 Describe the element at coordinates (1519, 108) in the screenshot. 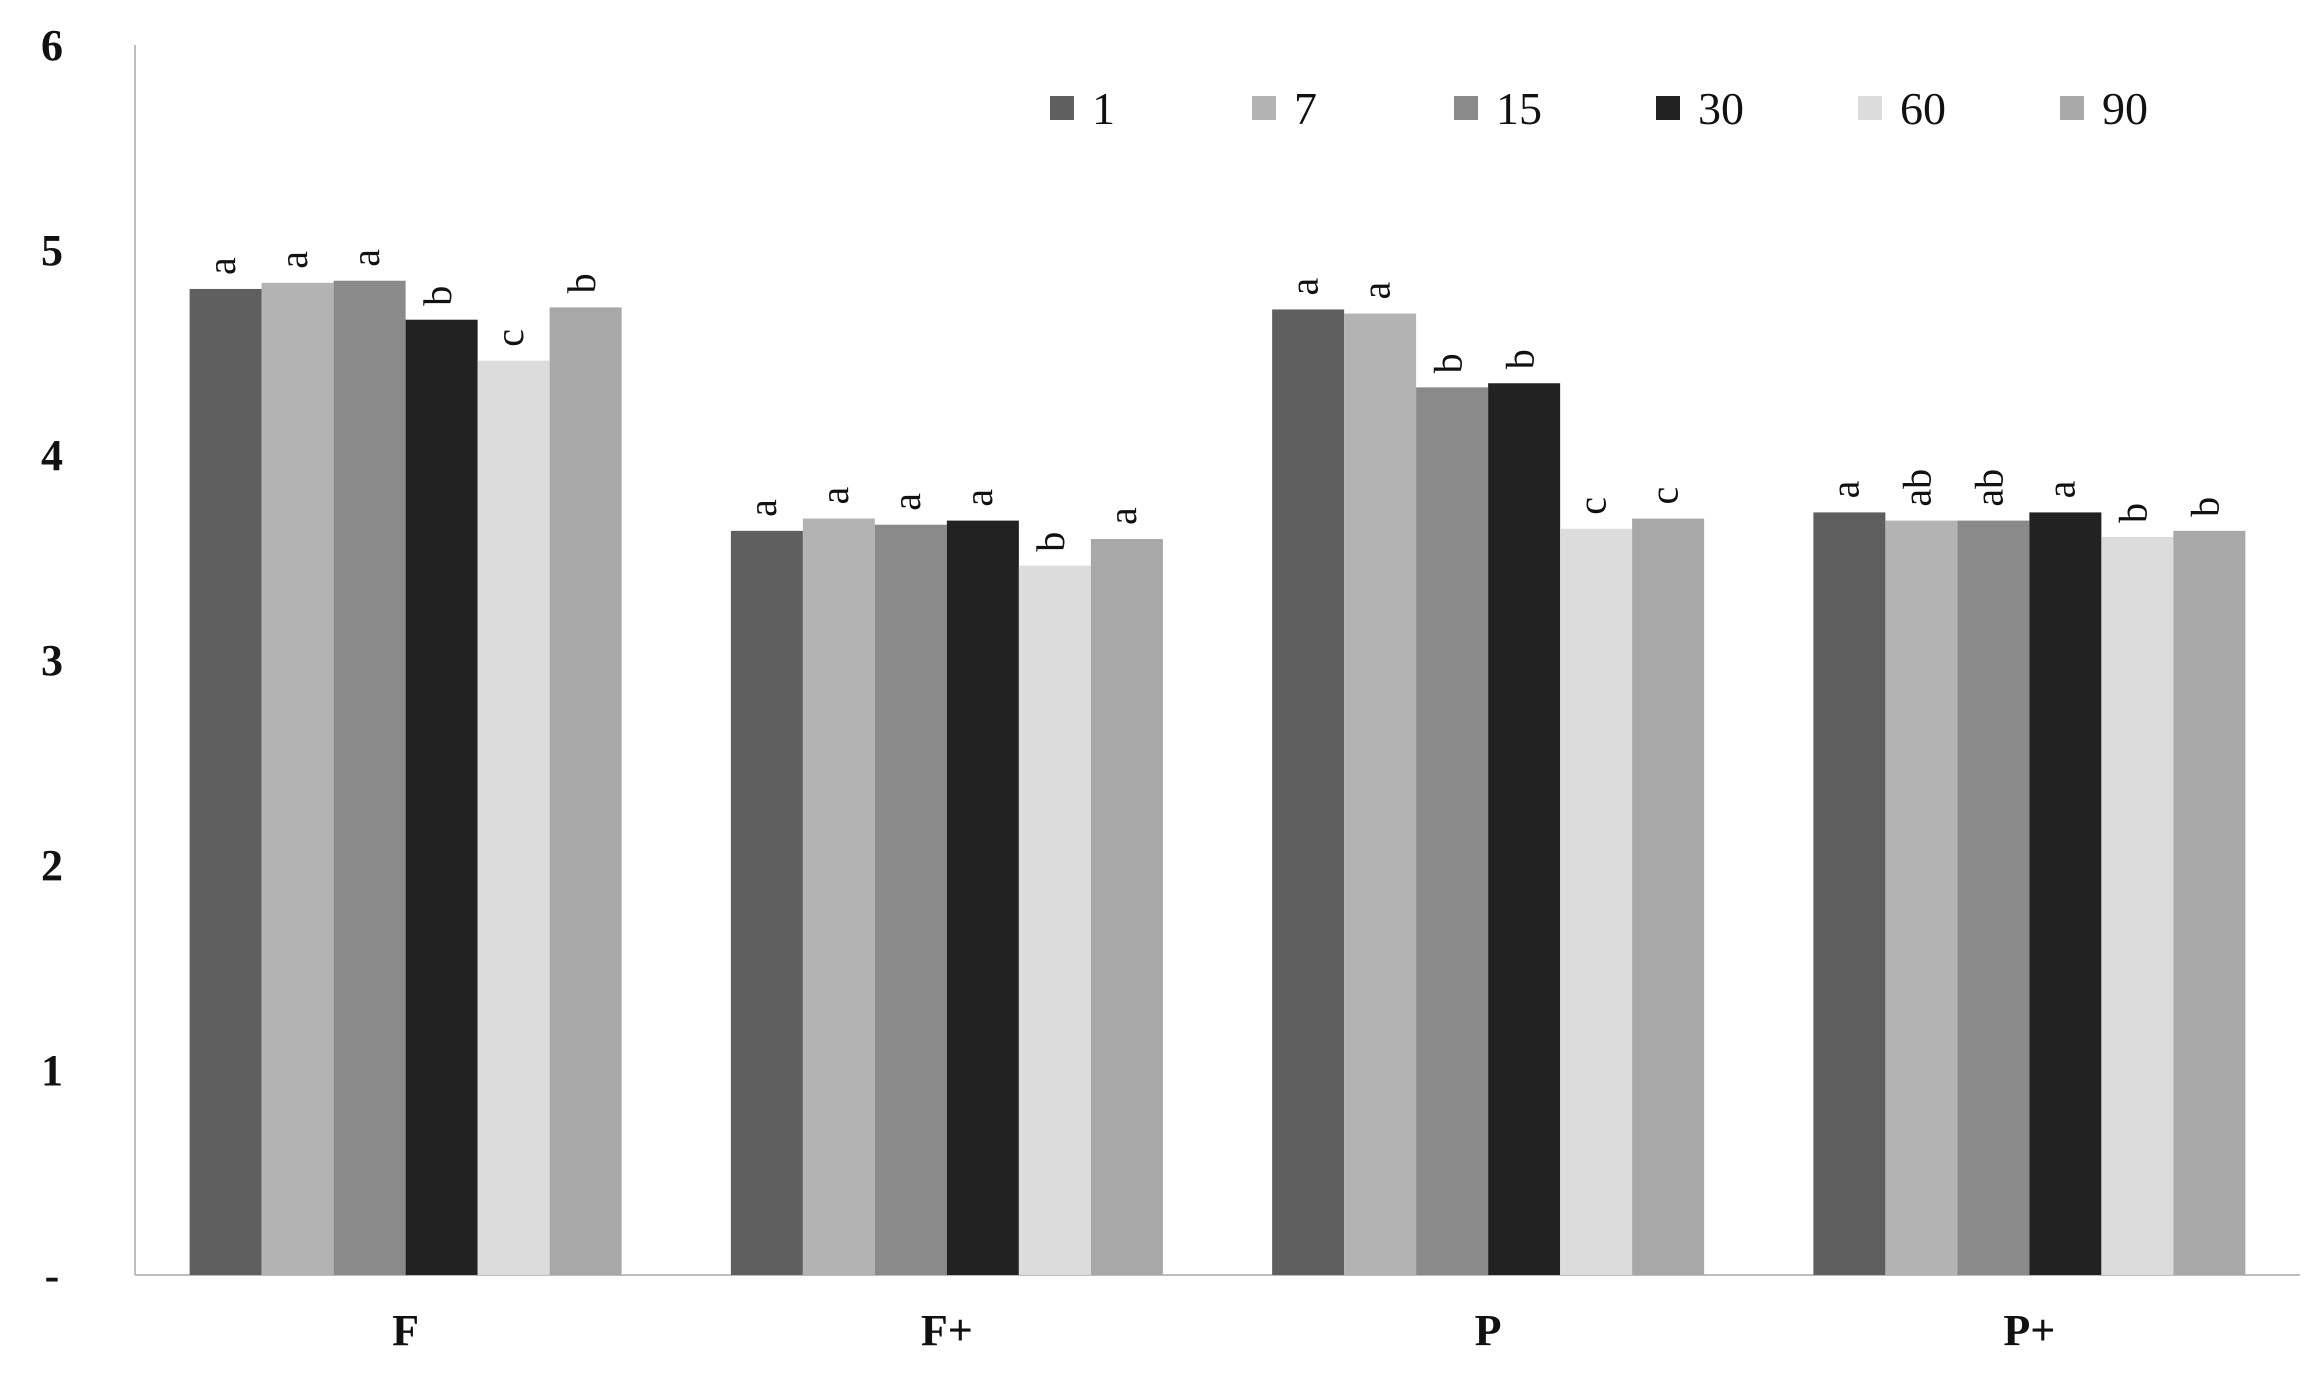

I see `legend-label: 15` at that location.